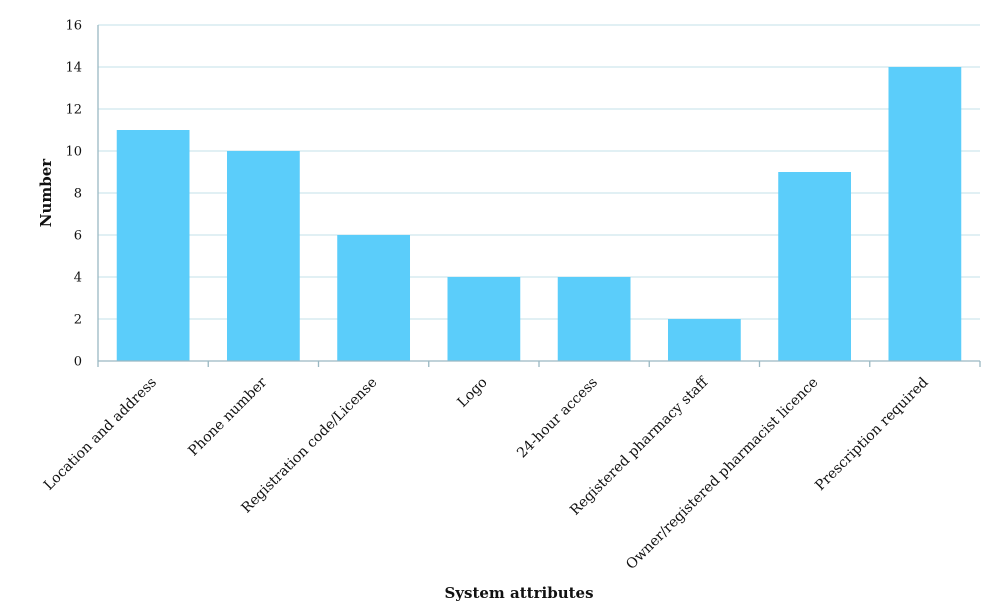 The width and height of the screenshot is (1000, 612). Describe the element at coordinates (473, 393) in the screenshot. I see `x-tick-label: Logo` at that location.